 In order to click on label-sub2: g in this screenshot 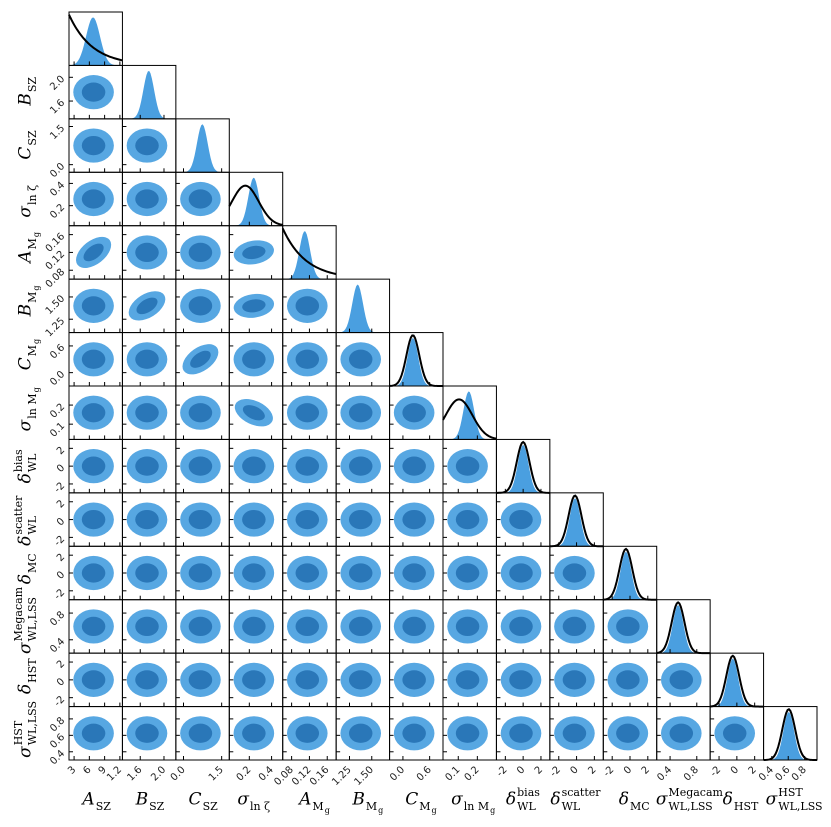, I will do `click(36, 341)`.